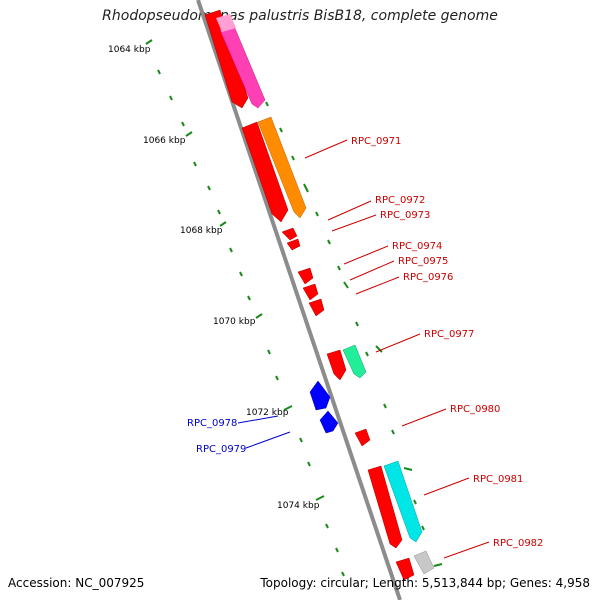 The image size is (600, 600). I want to click on feature-cyan, so click(403, 501).